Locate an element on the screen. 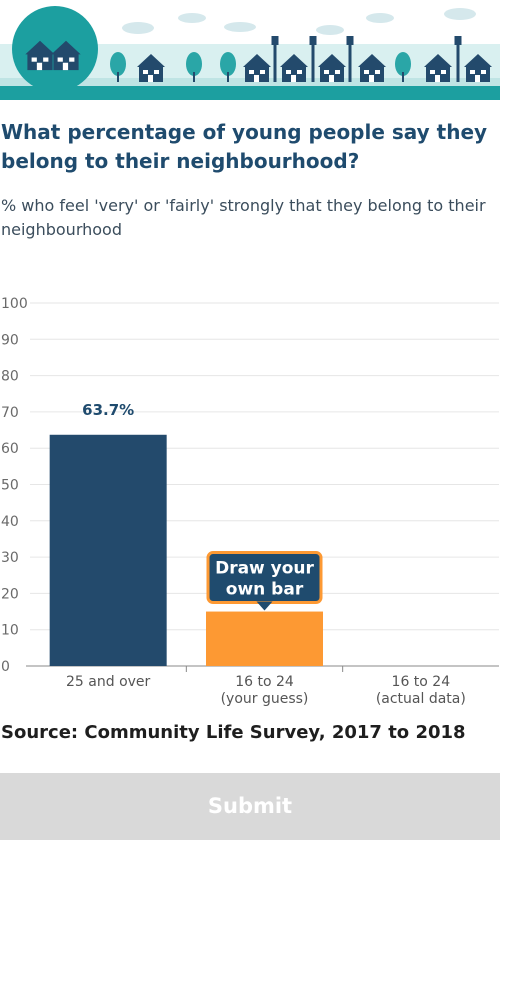 The height and width of the screenshot is (994, 505). tooltip-text: own bar is located at coordinates (265, 590).